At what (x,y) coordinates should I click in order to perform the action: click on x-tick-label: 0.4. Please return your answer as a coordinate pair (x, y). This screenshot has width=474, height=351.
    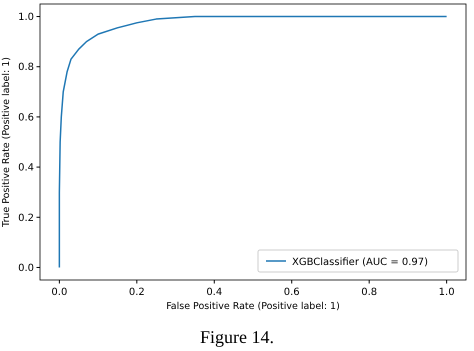
    Looking at the image, I should click on (214, 292).